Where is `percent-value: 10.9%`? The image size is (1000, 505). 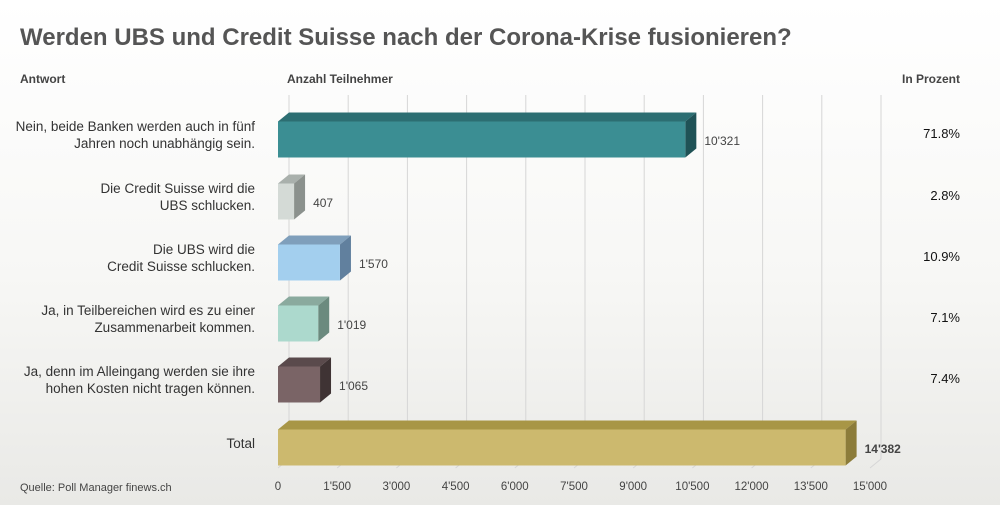 percent-value: 10.9% is located at coordinates (941, 256).